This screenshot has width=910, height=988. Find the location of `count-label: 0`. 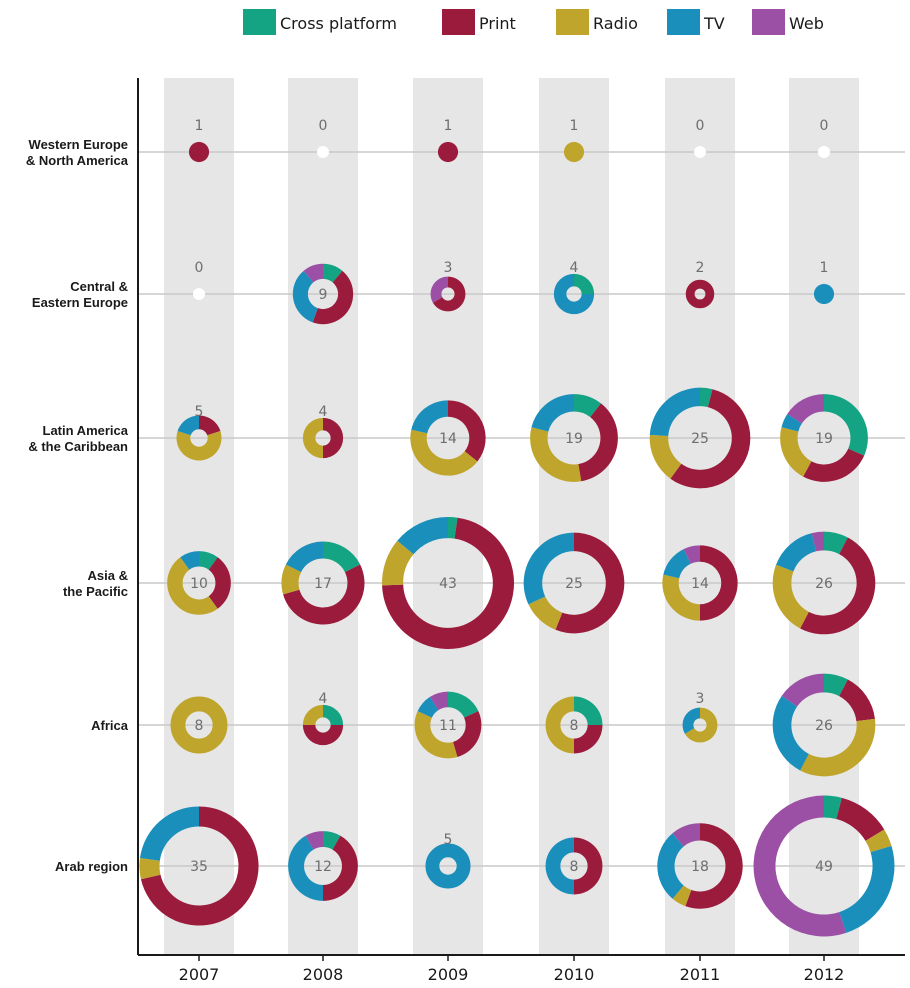

count-label: 0 is located at coordinates (323, 126).